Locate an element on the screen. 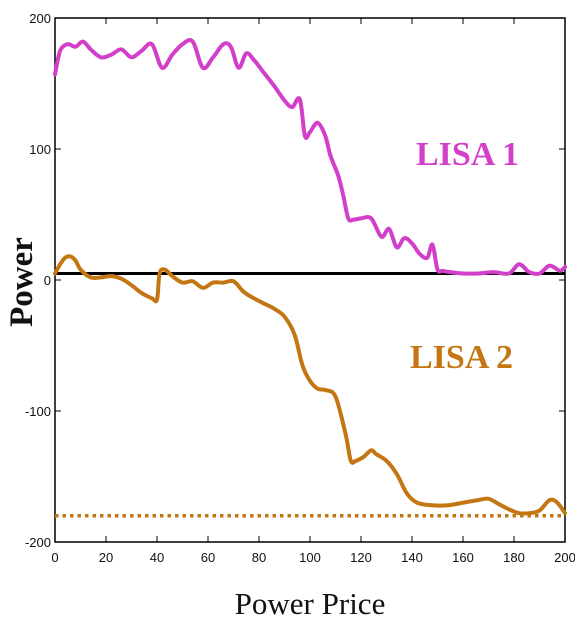 This screenshot has width=575, height=630. x-axis-label: Power Price is located at coordinates (310, 603).